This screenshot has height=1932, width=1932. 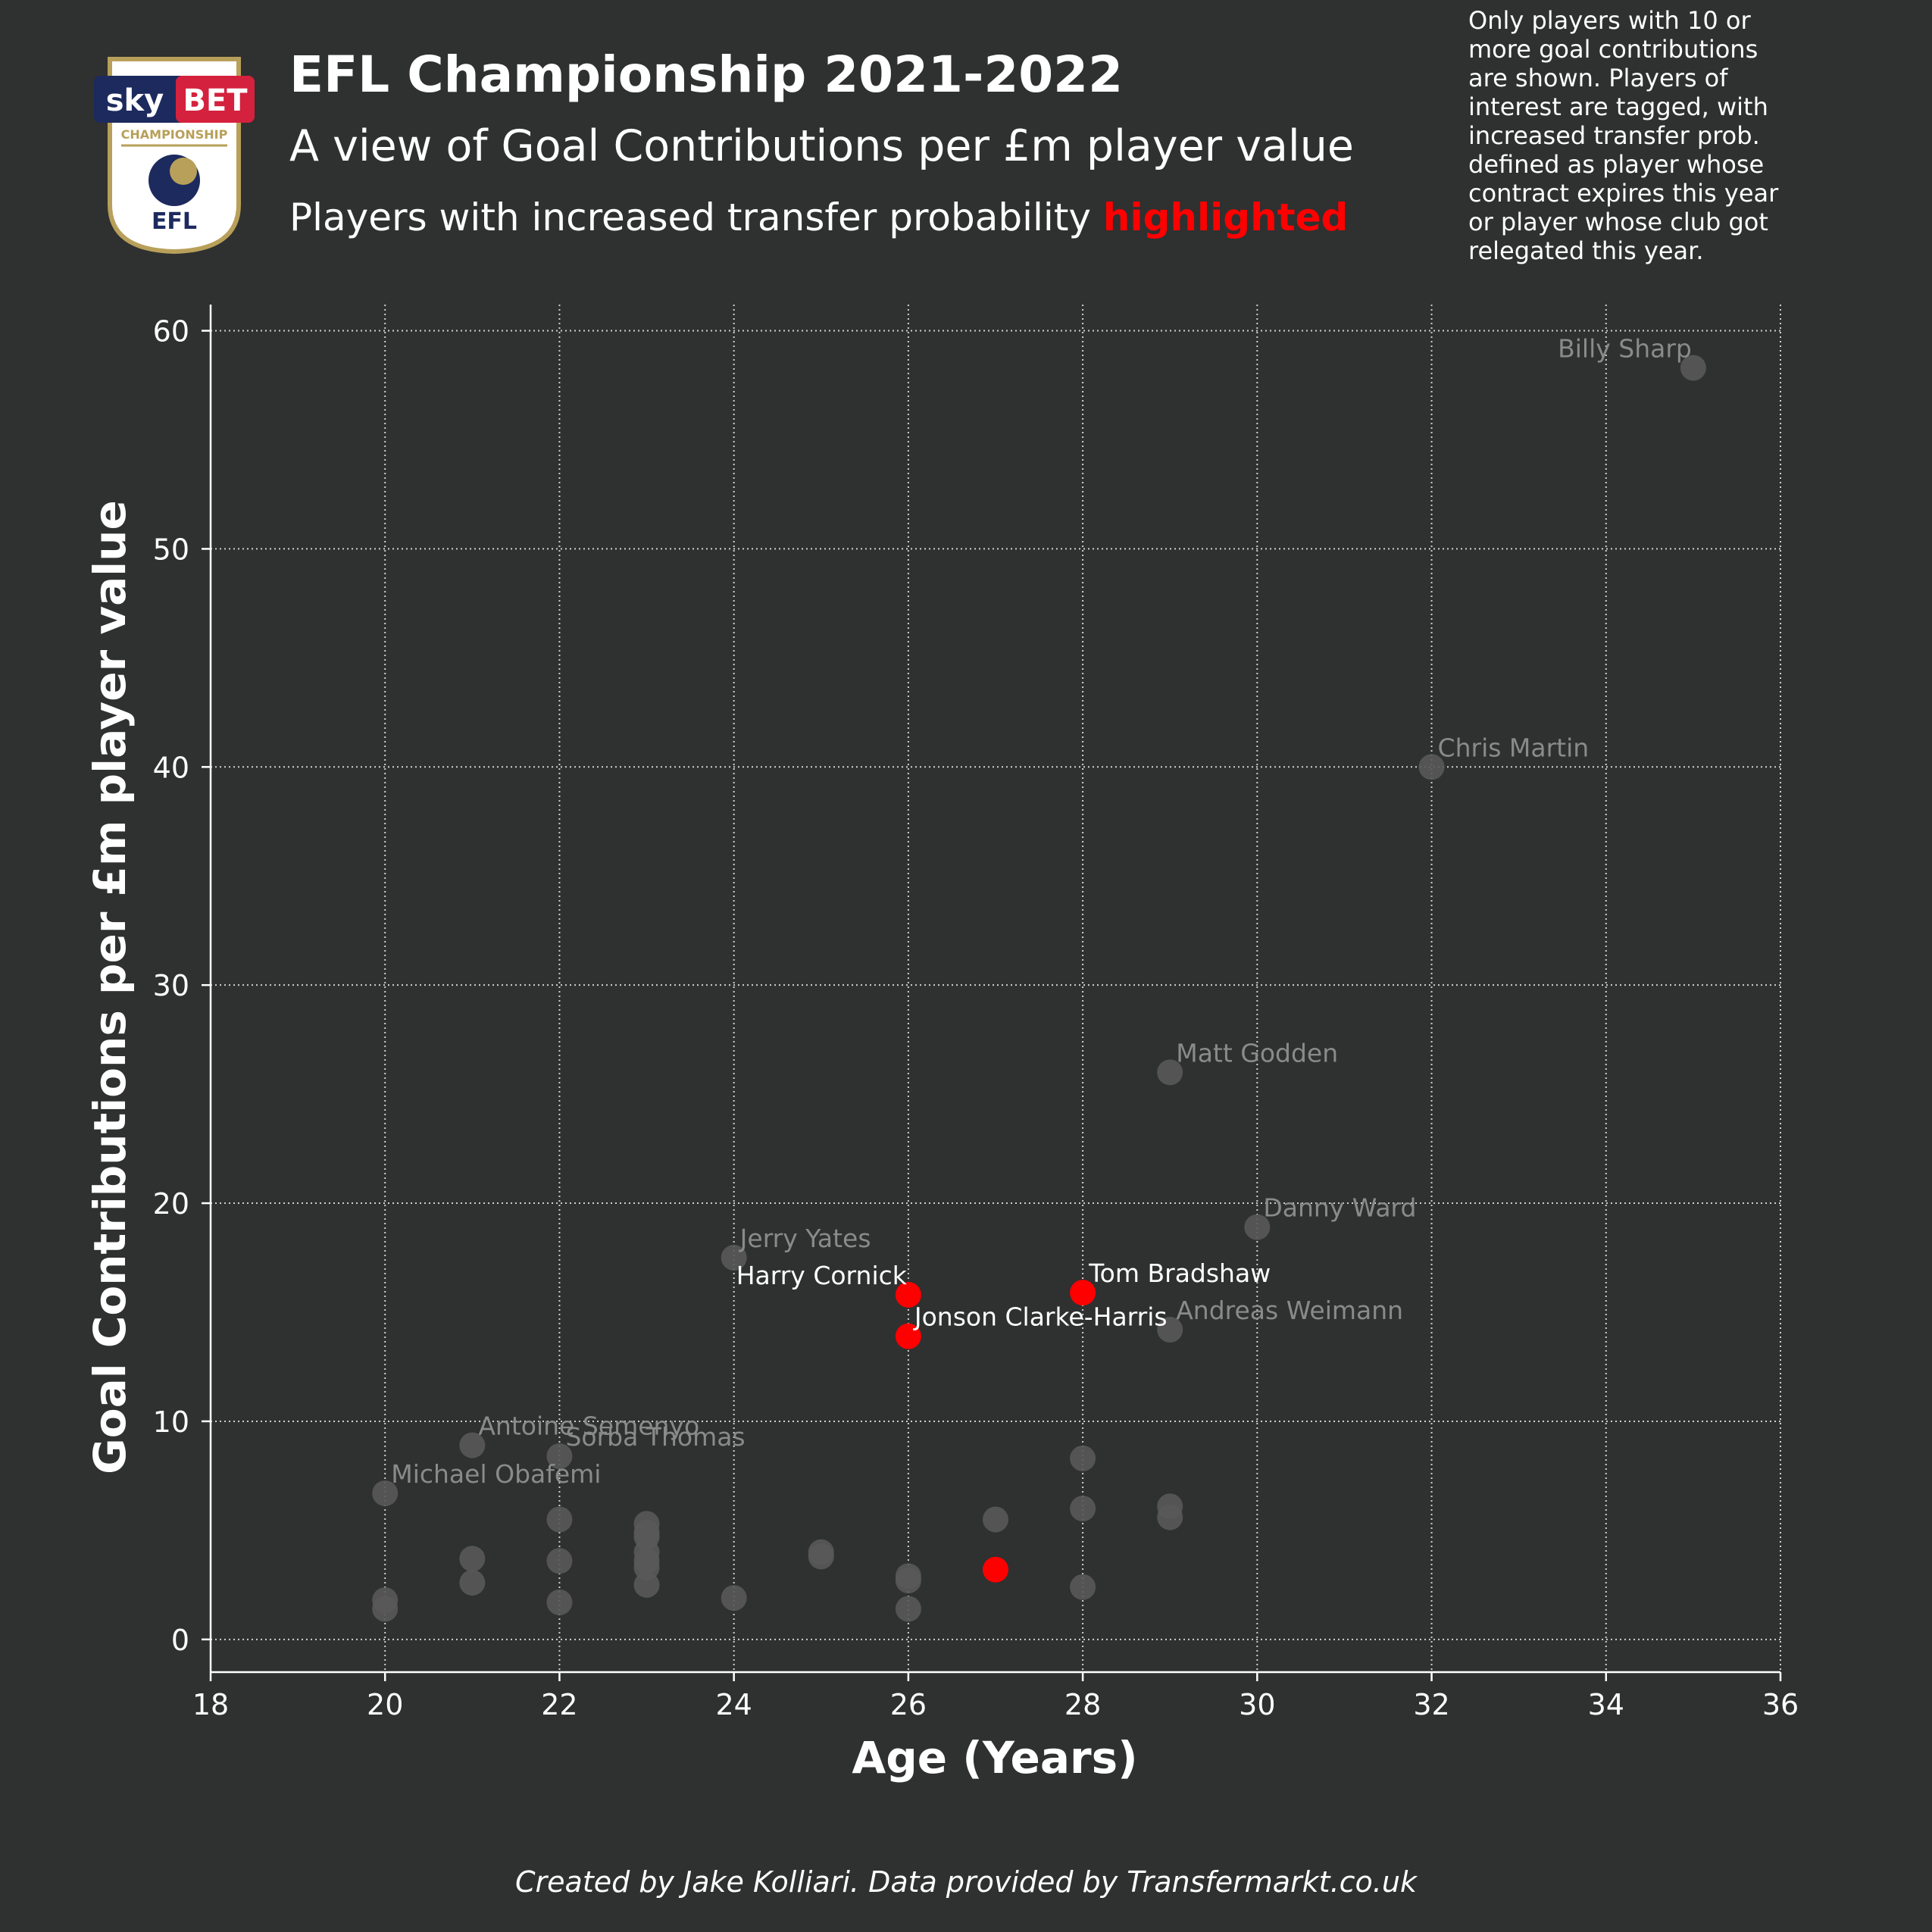 What do you see at coordinates (1225, 217) in the screenshot?
I see `subtitle-highlight-word: highlighted` at bounding box center [1225, 217].